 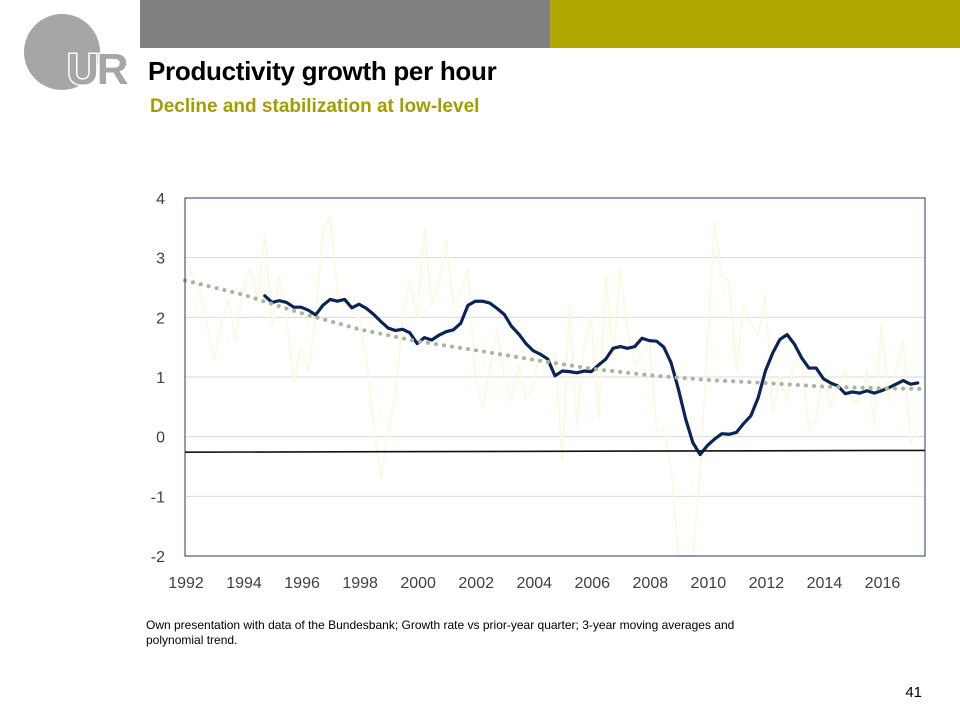 I want to click on header-bar-grey, so click(x=345, y=24).